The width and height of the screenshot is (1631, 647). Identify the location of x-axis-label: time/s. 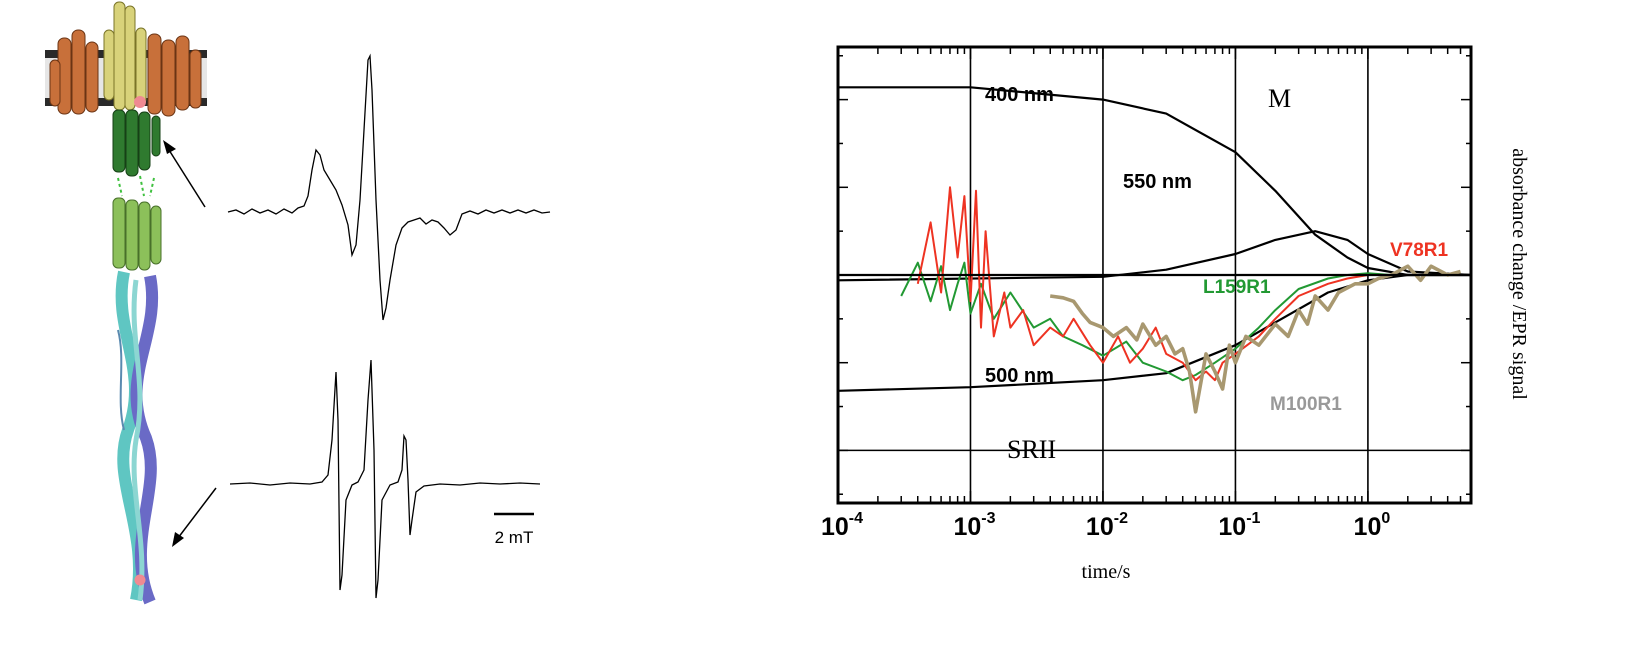
(1106, 572).